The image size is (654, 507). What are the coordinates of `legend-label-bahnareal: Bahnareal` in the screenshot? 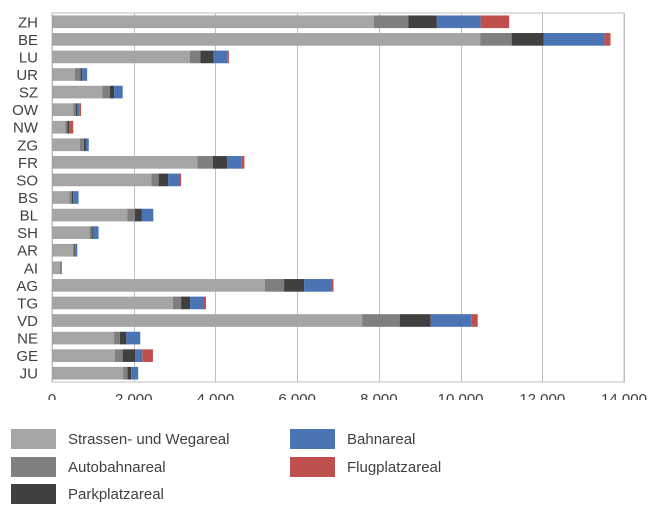 It's located at (381, 439).